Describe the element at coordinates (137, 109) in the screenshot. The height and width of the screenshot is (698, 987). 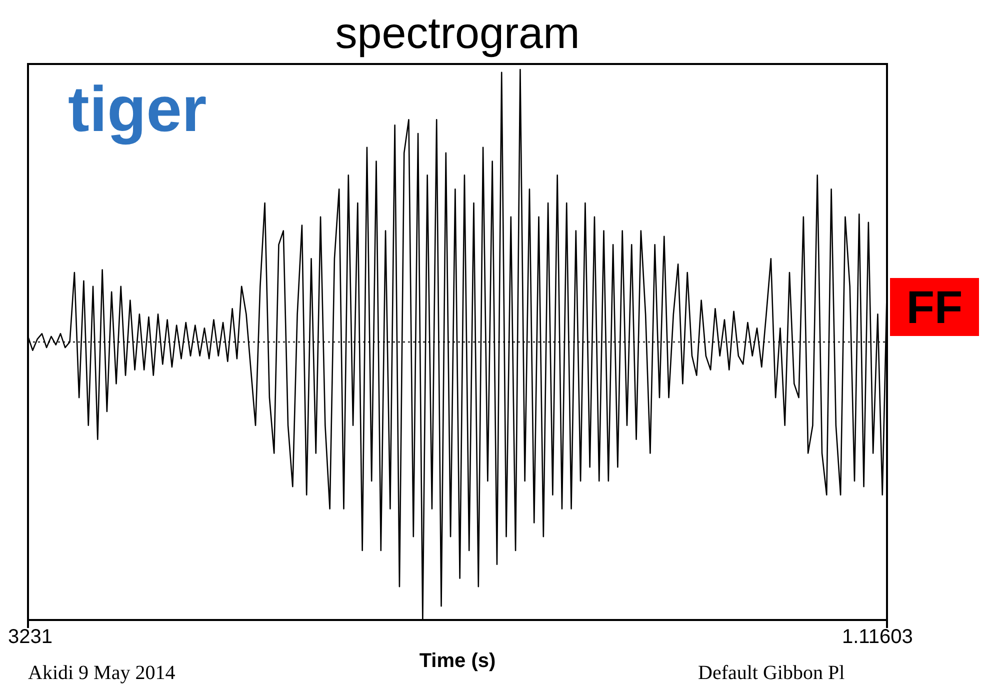
I see `annotation: tiger` at that location.